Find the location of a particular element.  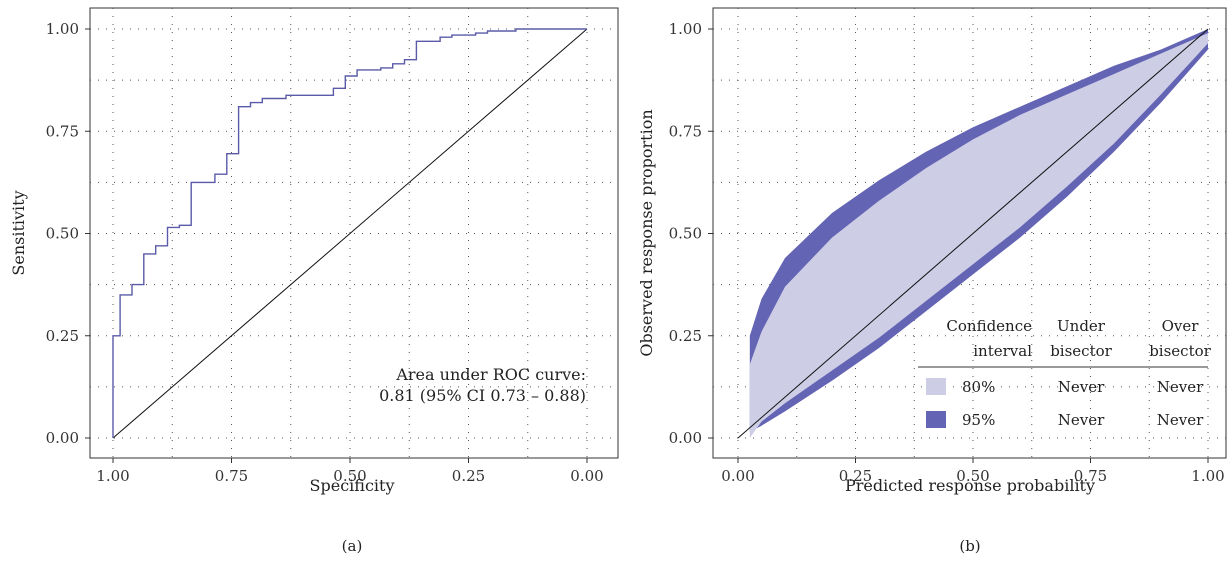

calibration-xtick-label-2: 0.50 is located at coordinates (972, 476).